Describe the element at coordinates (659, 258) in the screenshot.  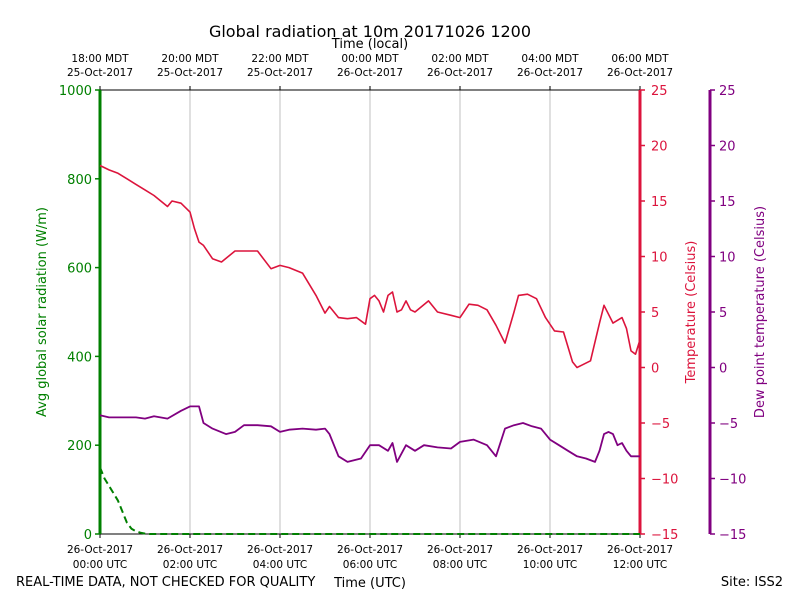
I see `temperature-tick-label: 10` at that location.